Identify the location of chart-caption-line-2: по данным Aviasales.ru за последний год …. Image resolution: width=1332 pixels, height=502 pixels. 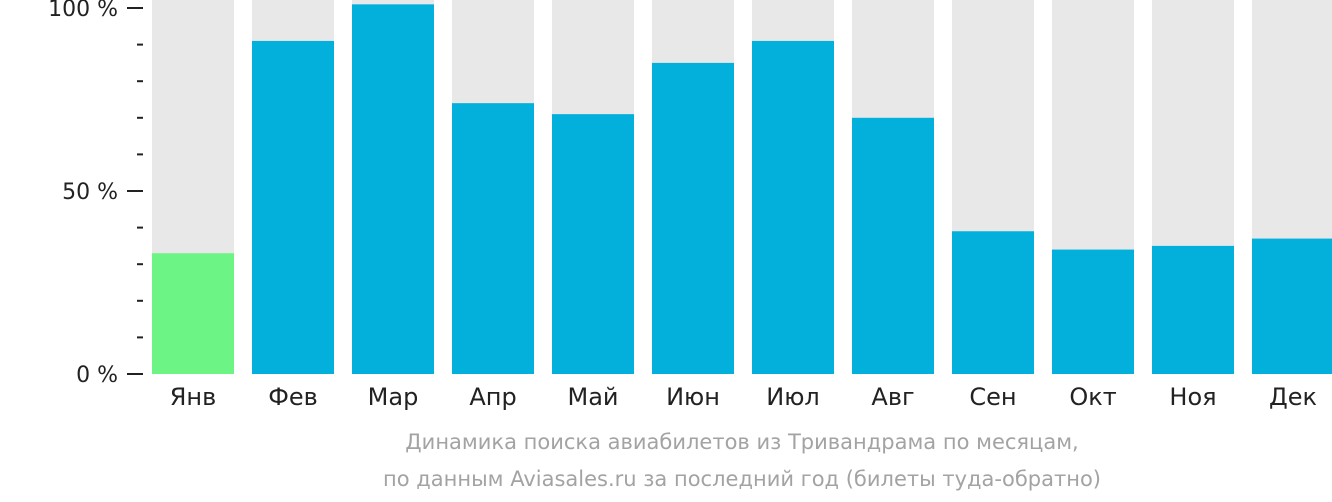
(742, 479).